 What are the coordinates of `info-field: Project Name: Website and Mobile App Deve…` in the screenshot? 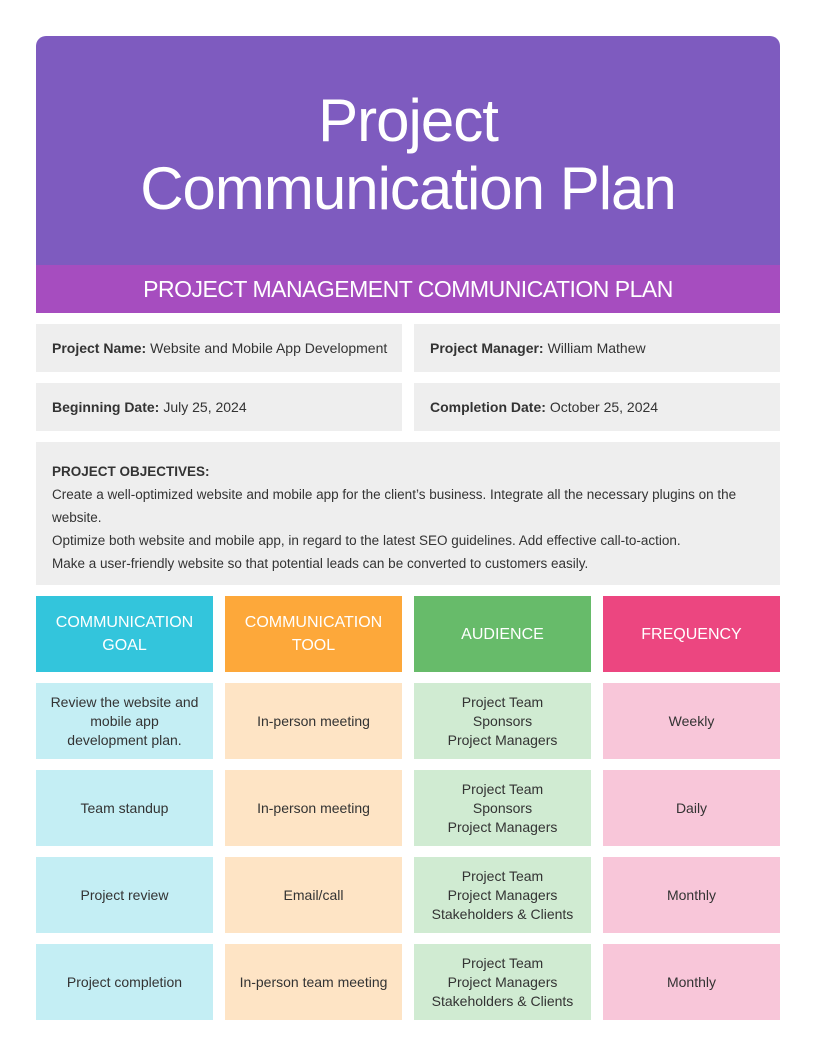 It's located at (219, 348).